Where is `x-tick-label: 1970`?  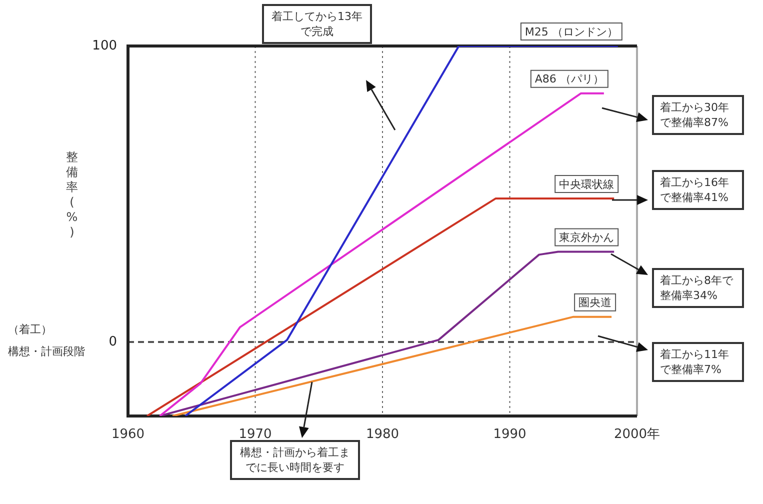 x-tick-label: 1970 is located at coordinates (255, 434).